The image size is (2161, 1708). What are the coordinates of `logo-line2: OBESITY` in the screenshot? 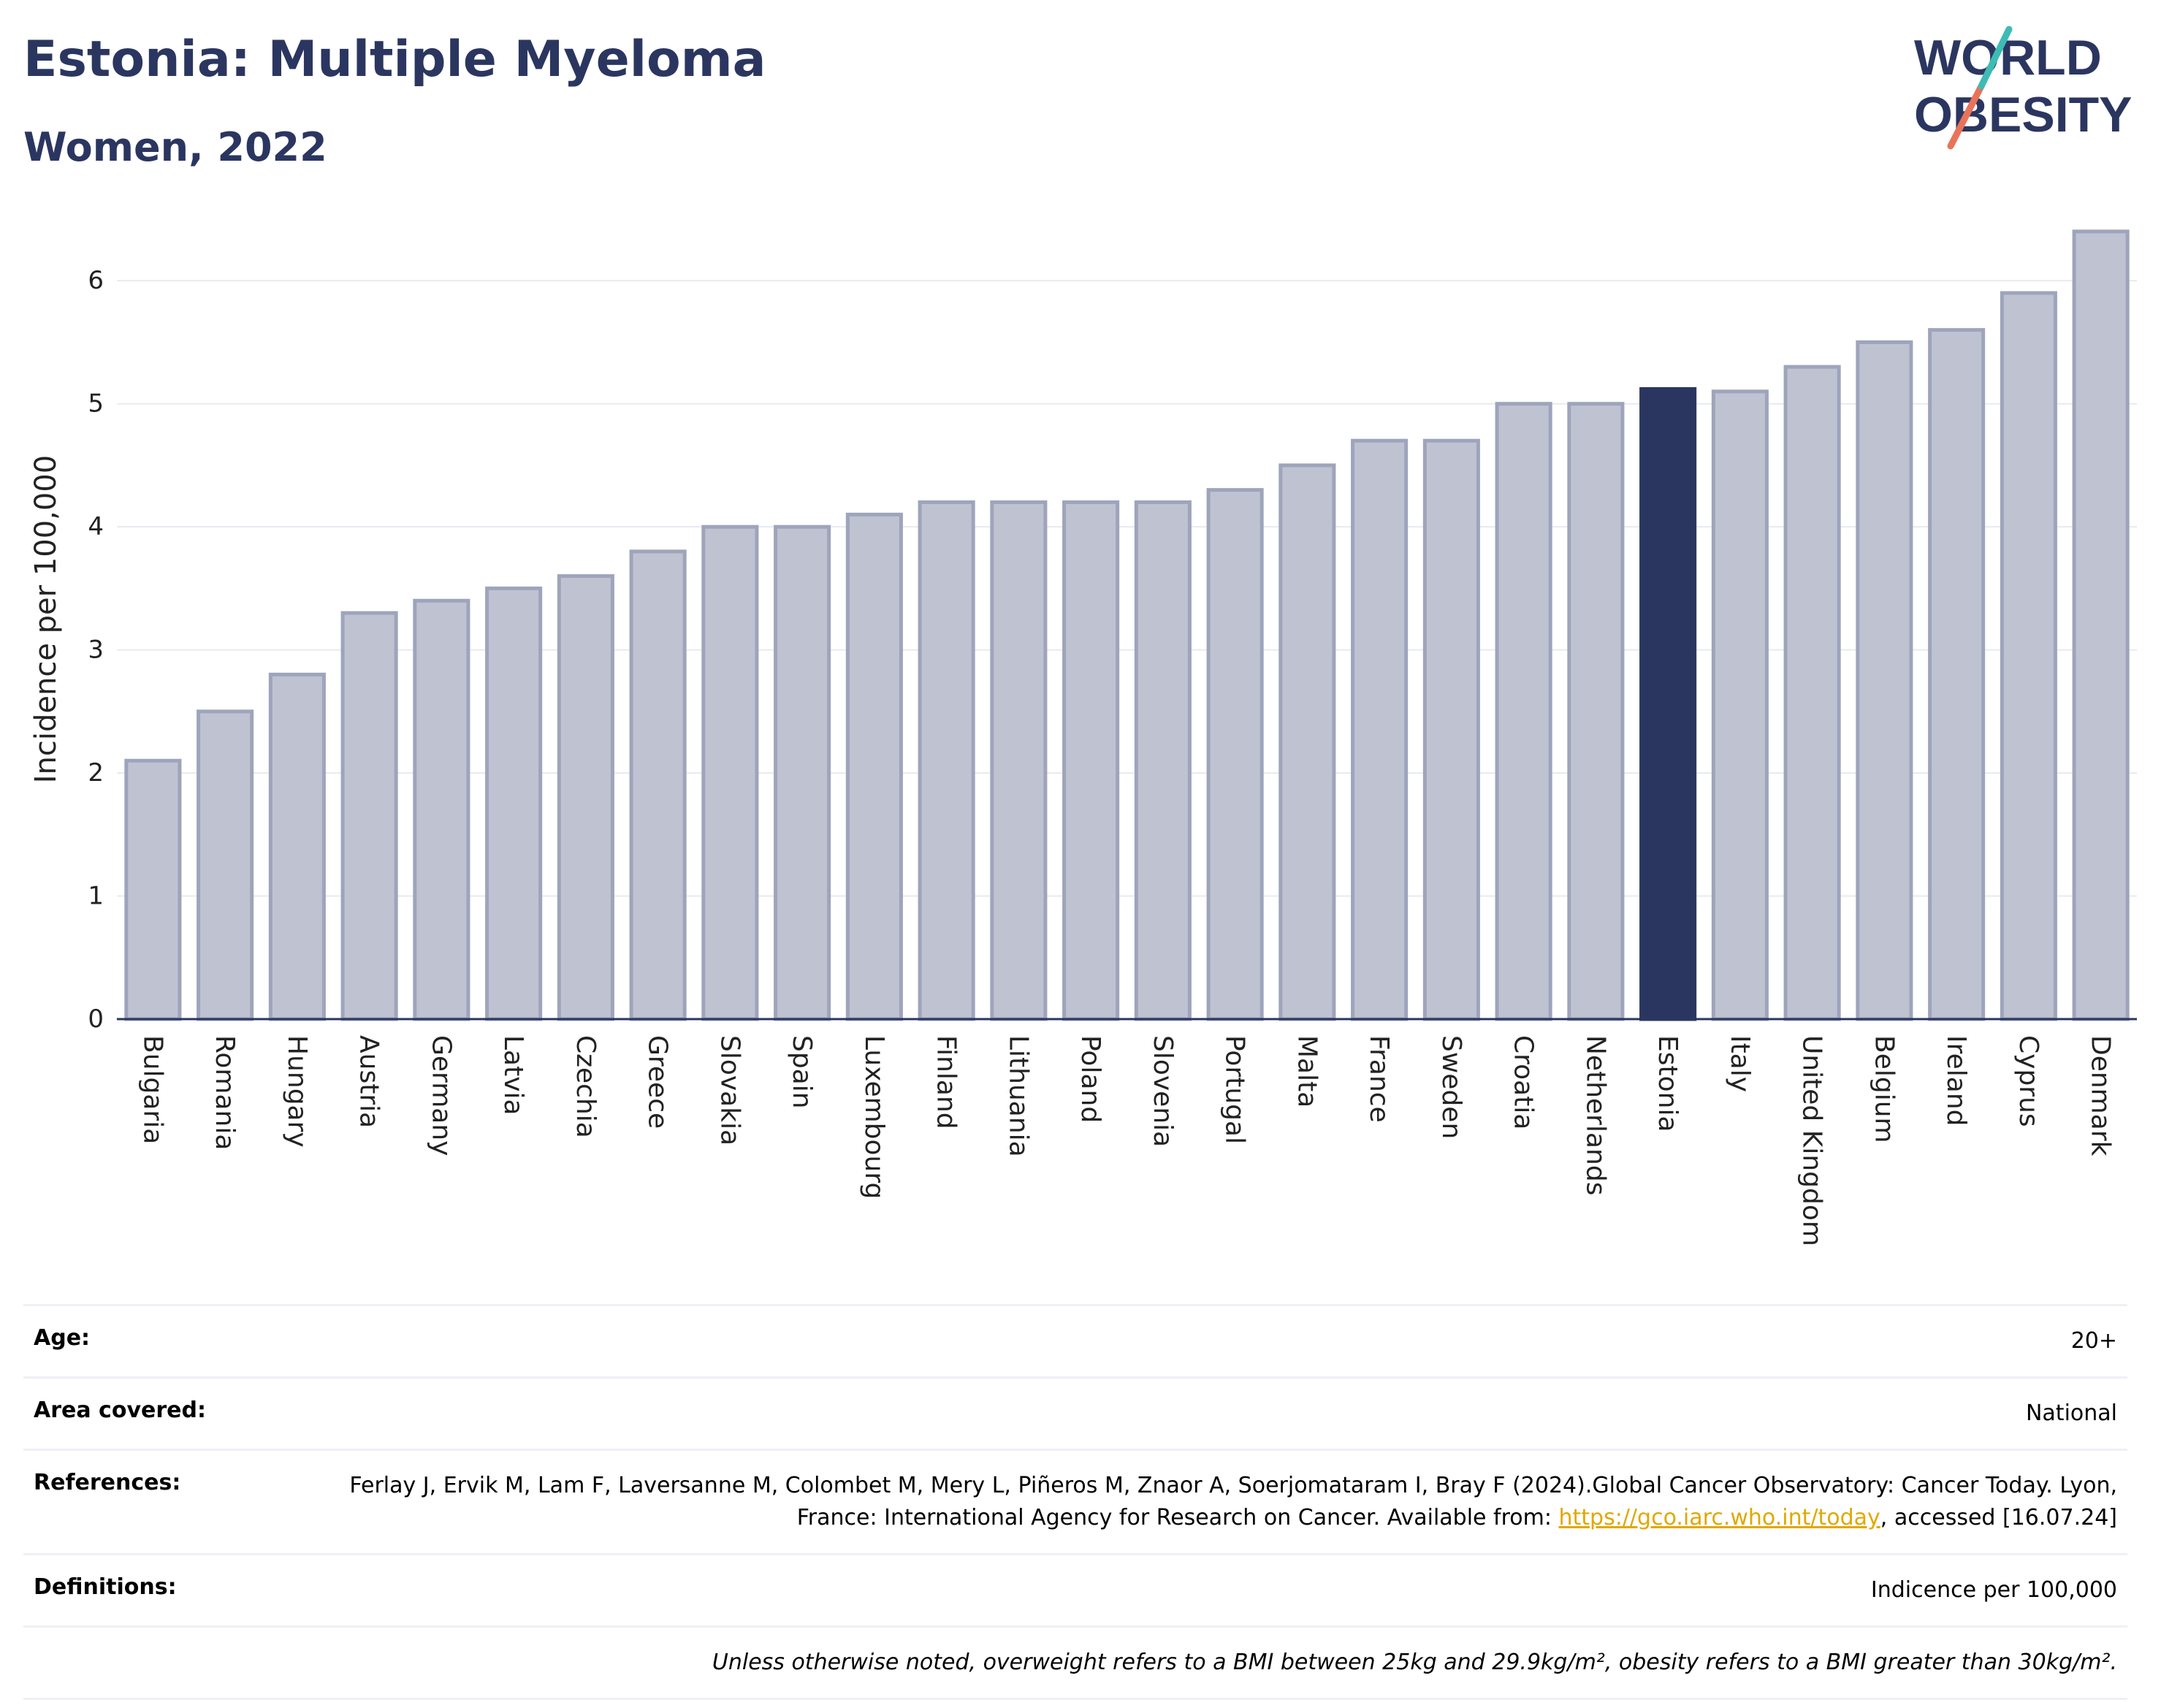 It's located at (2023, 114).